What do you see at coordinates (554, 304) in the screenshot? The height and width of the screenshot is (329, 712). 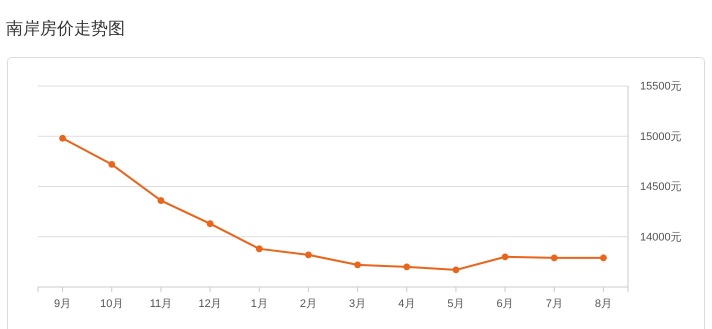 I see `x-tick-label: 7月` at bounding box center [554, 304].